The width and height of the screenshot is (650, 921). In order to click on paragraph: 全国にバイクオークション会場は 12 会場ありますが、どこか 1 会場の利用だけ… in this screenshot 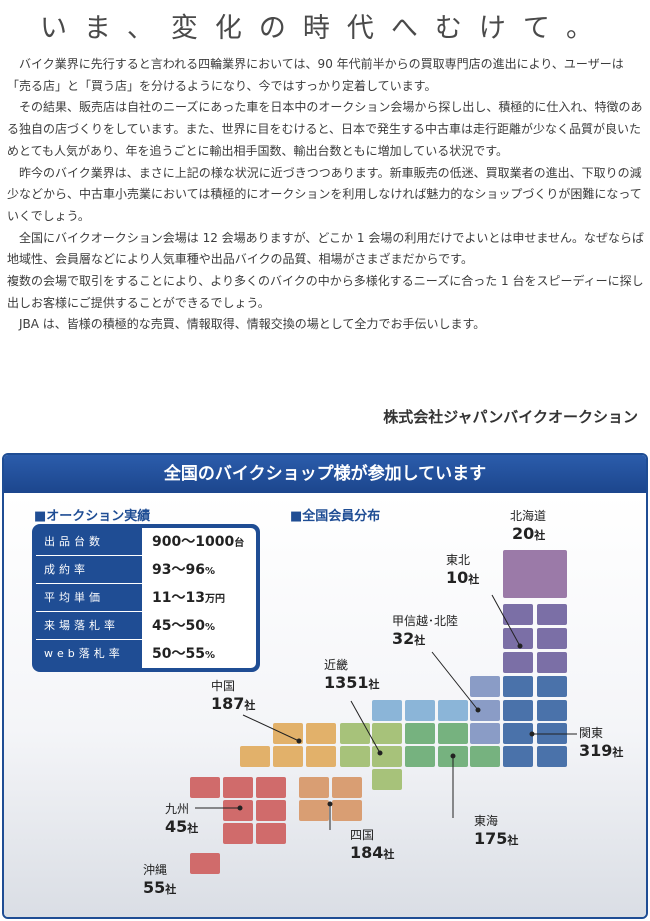, I will do `click(325, 248)`.